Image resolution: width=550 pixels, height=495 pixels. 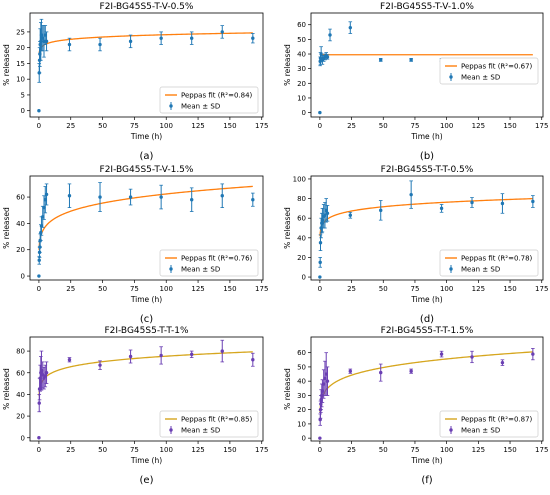 I want to click on legend-fit-label: Peppas fit (R²=0.85), so click(x=217, y=420).